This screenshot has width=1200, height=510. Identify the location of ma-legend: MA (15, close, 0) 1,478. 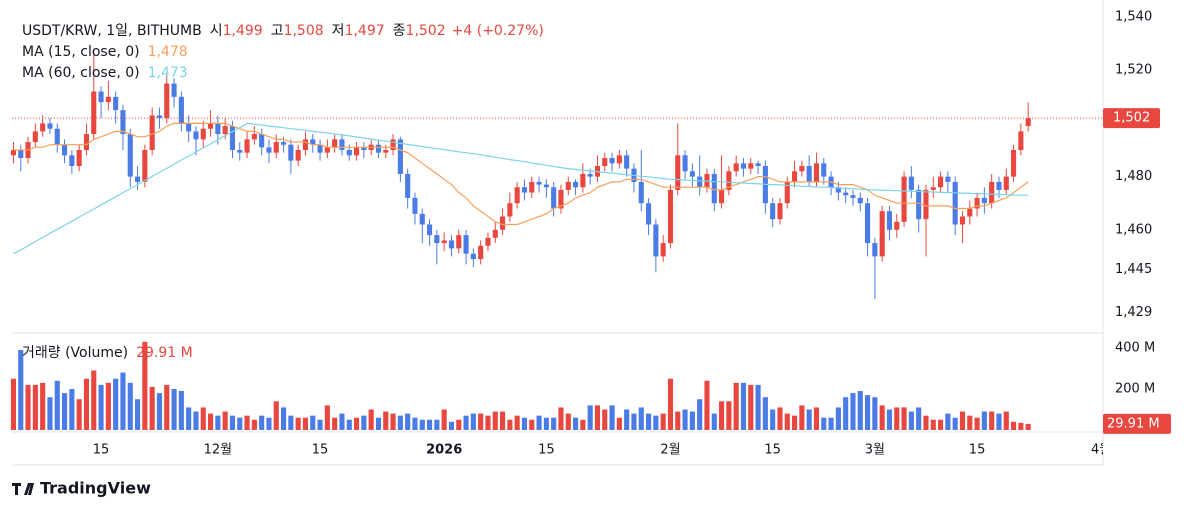
(105, 52).